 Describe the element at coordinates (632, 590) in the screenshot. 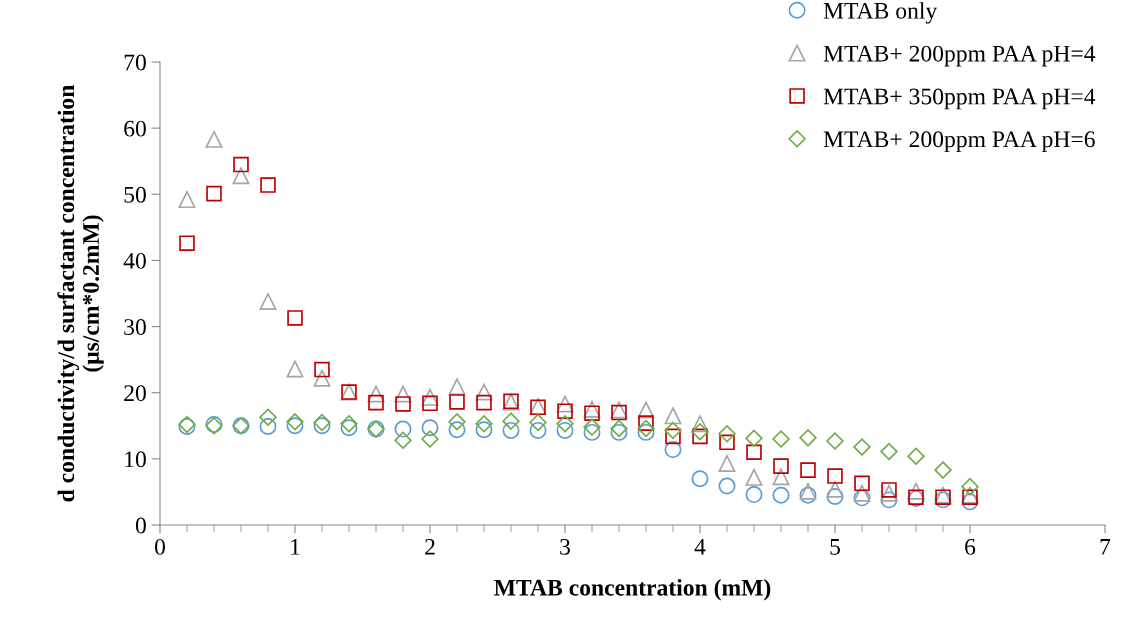

I see `x-axis-title: MTAB concentration (mM)` at that location.